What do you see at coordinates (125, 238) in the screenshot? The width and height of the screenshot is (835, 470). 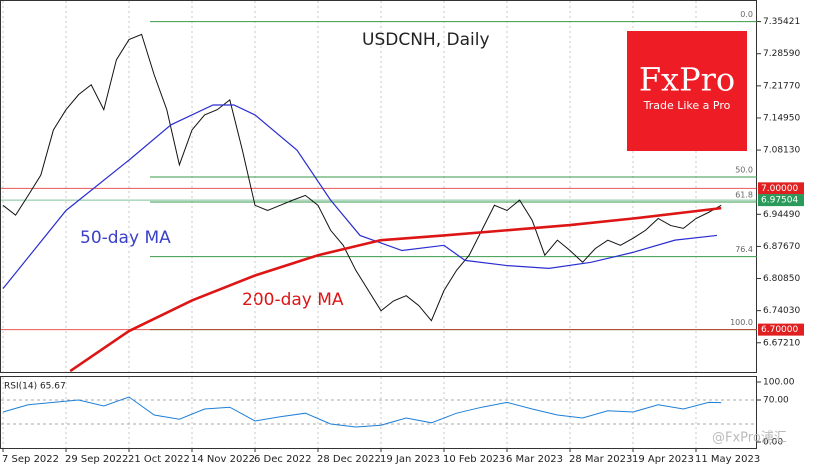 I see `ma50-label: 50-day MA` at bounding box center [125, 238].